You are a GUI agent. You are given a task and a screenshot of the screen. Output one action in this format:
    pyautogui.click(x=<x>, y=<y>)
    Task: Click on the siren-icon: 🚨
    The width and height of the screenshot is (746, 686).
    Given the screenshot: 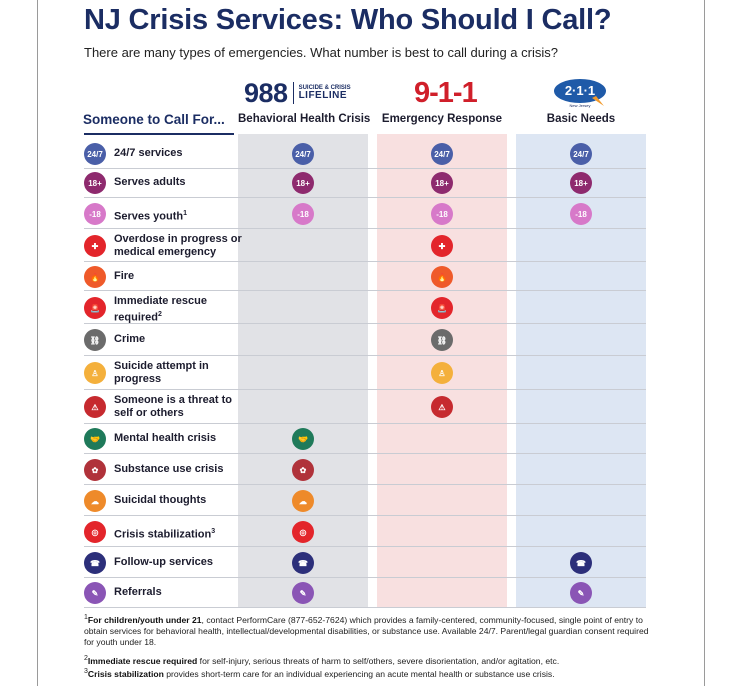 What is the action you would take?
    pyautogui.click(x=95, y=308)
    